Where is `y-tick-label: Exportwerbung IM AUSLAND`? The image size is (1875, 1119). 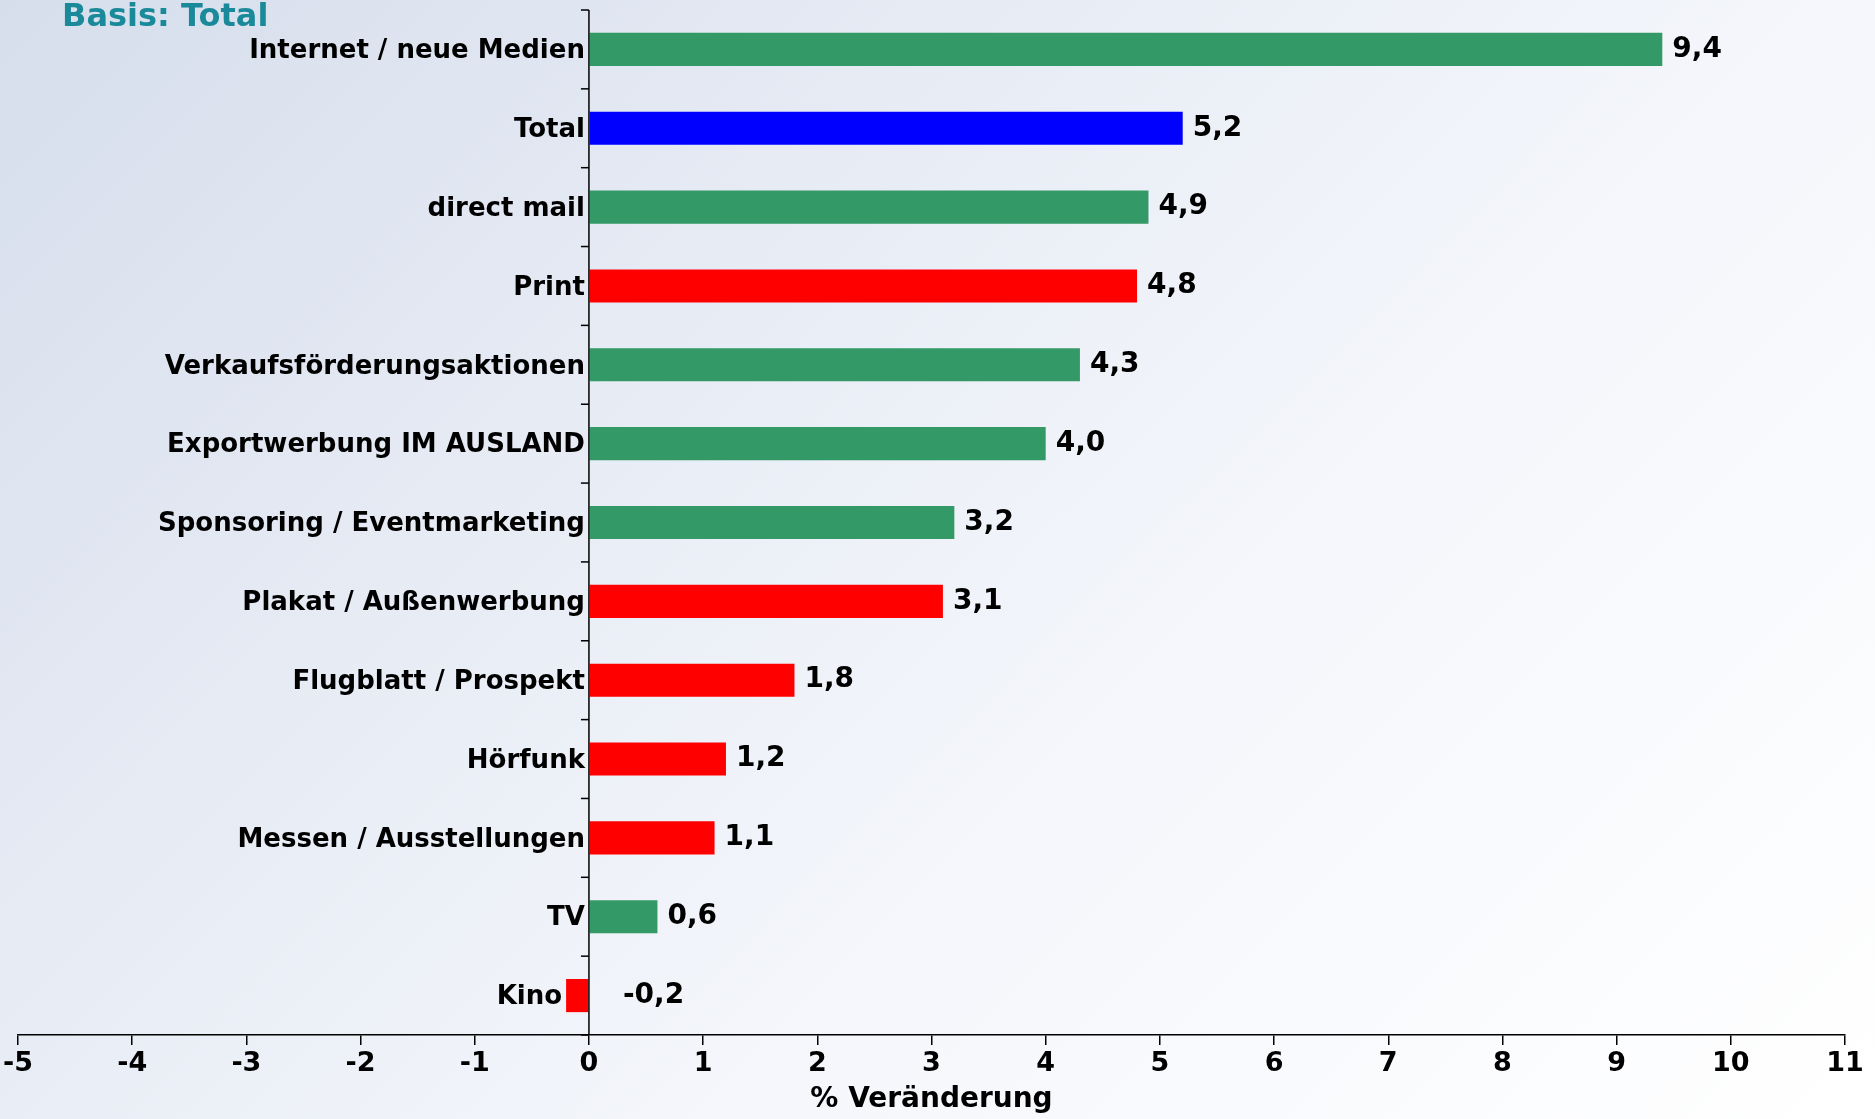
y-tick-label: Exportwerbung IM AUSLAND is located at coordinates (376, 443).